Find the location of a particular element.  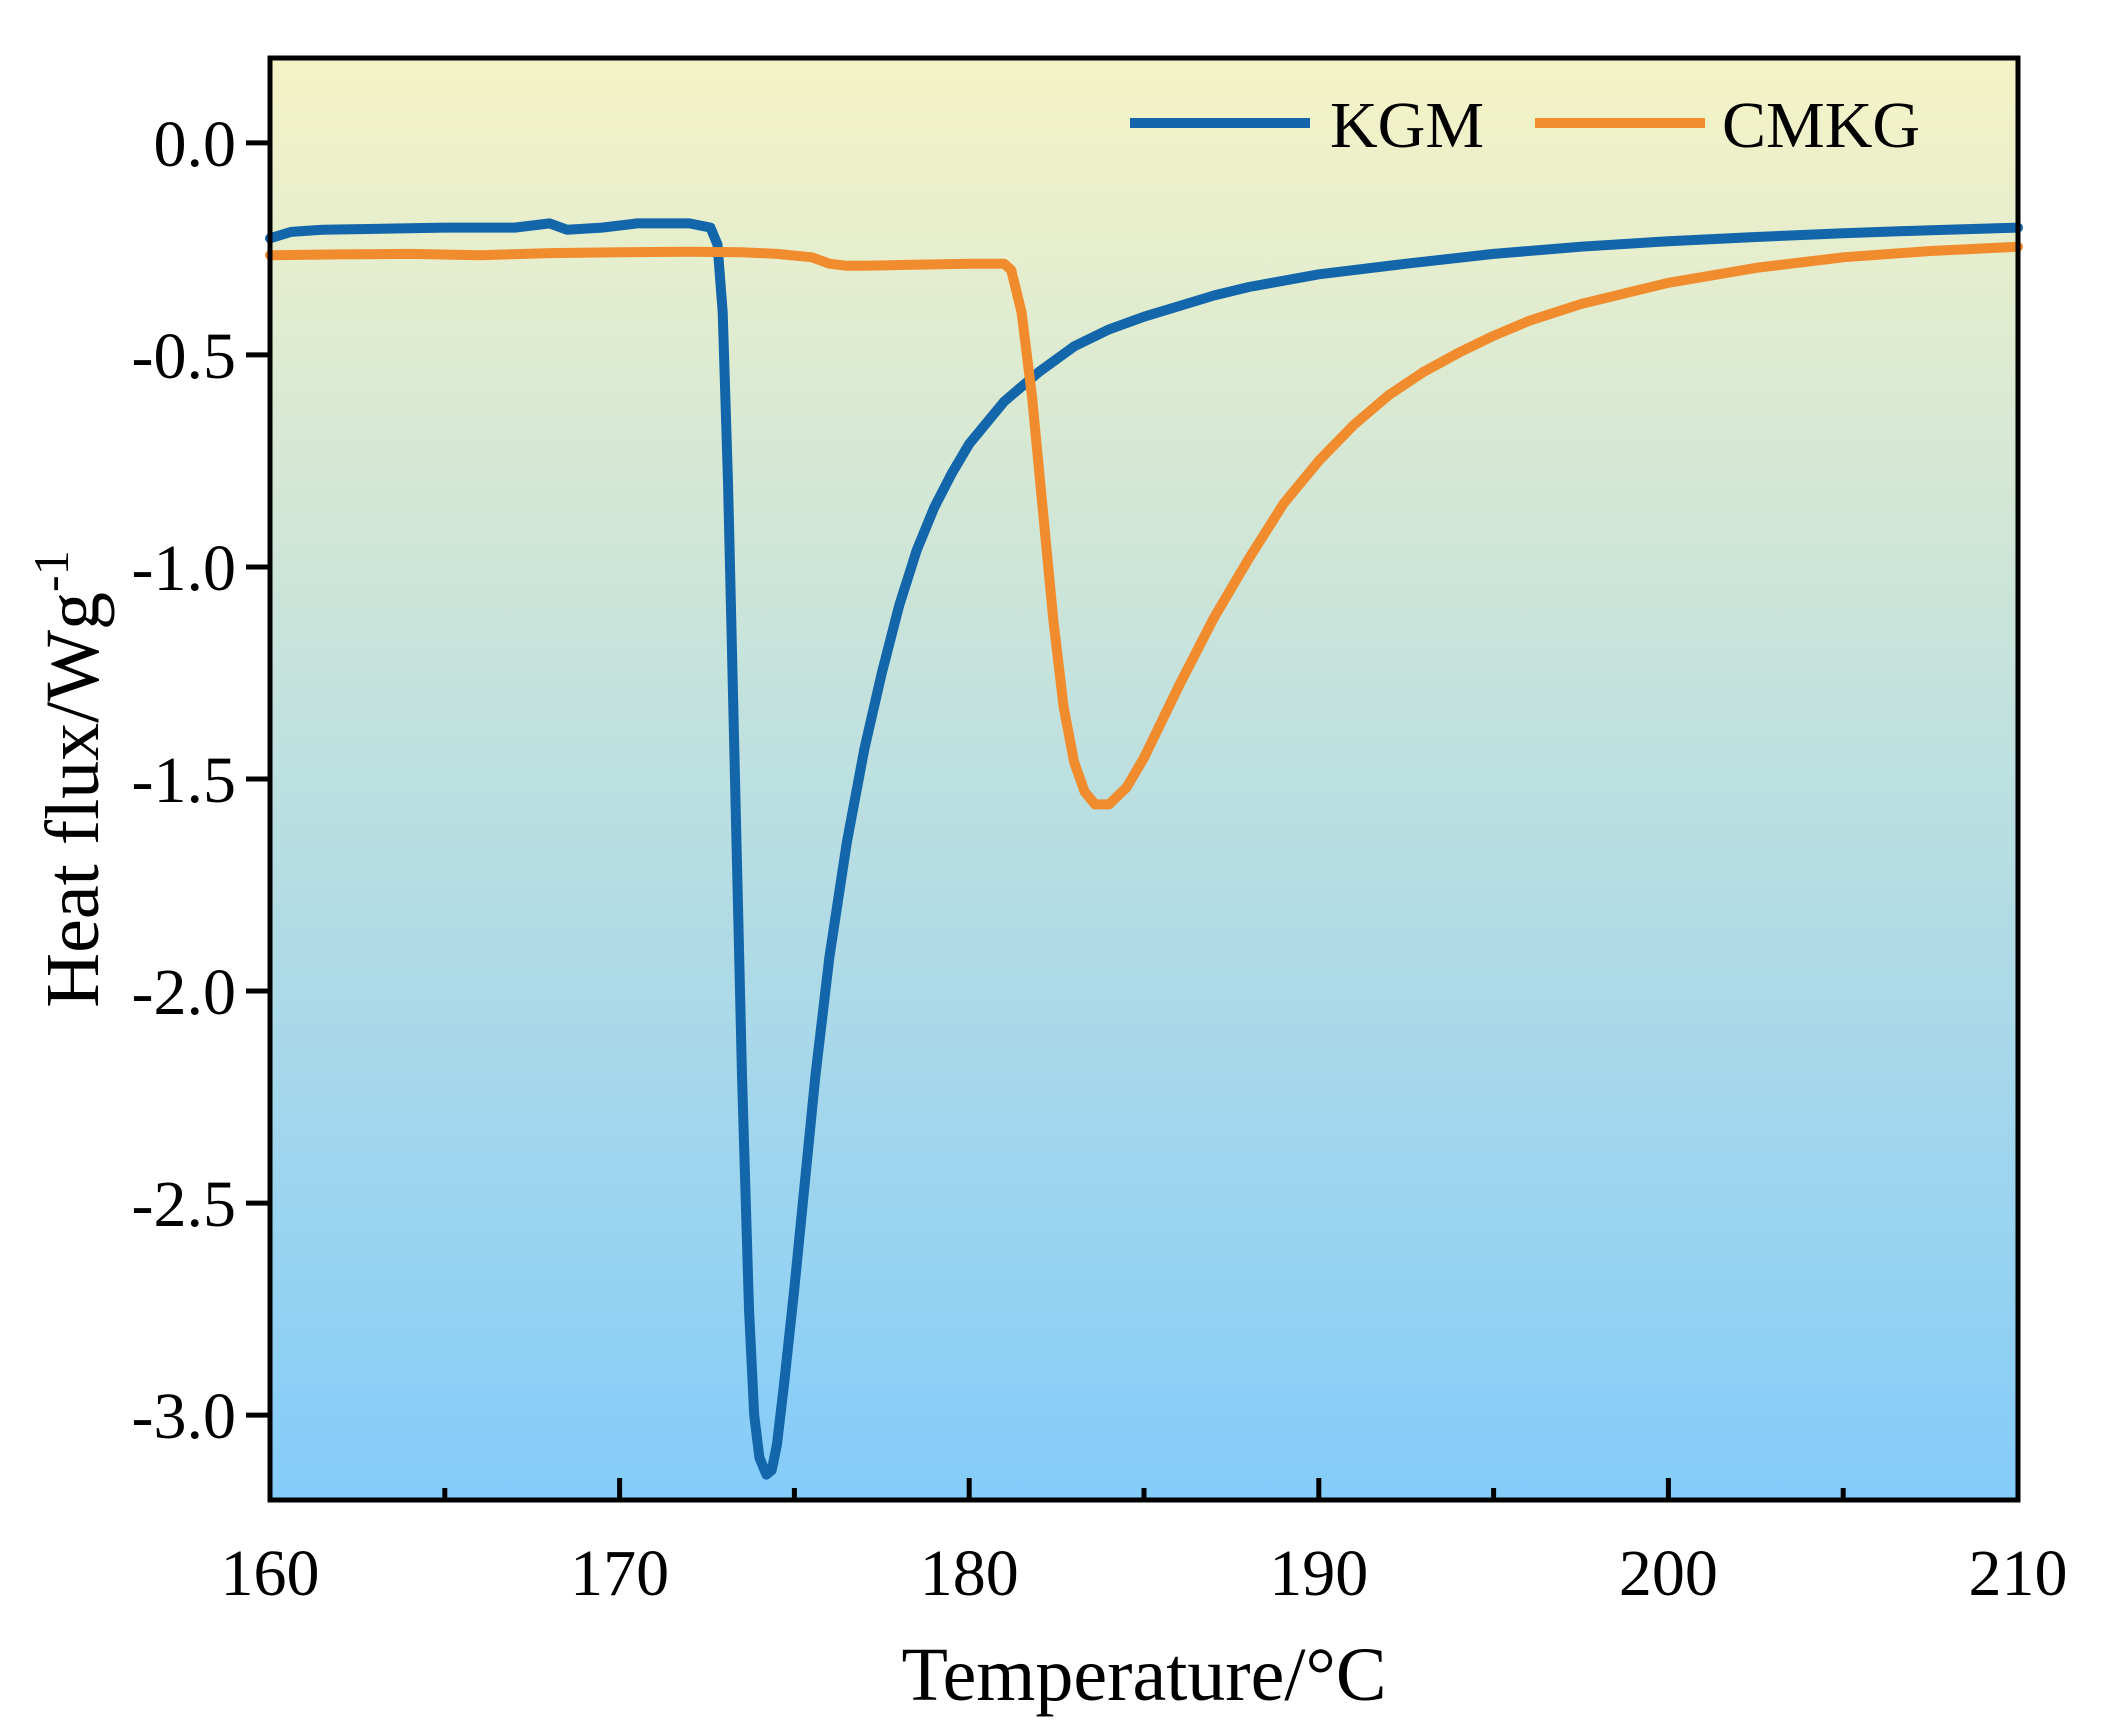

y-tick-label: -1.0 is located at coordinates (184, 568).